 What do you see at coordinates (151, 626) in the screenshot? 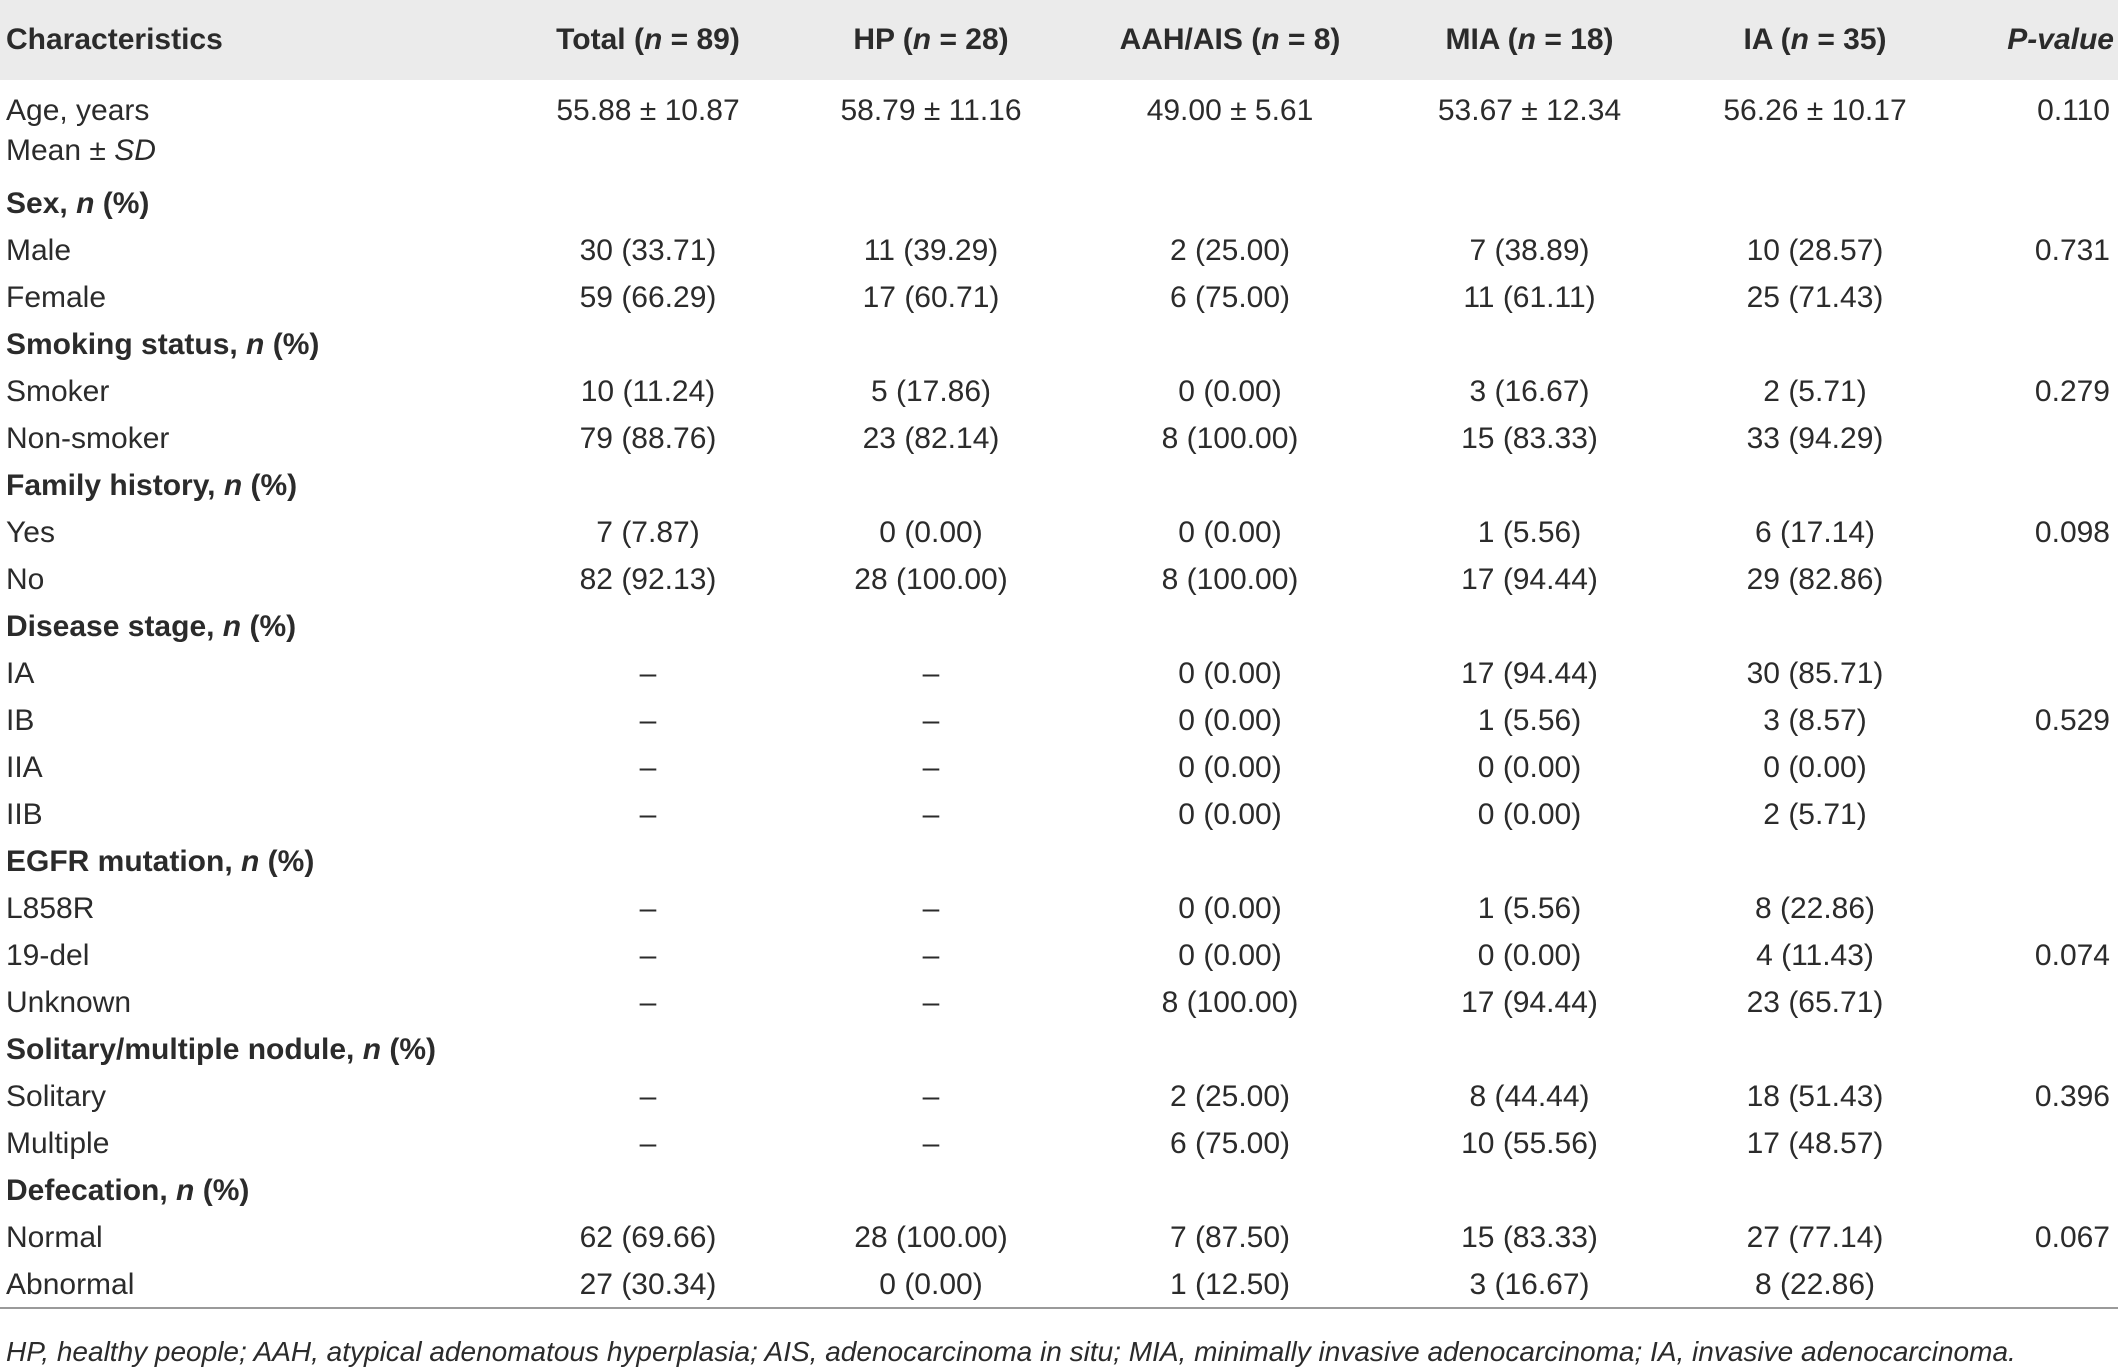
I see `section-heading: Disease stage, n (%)` at bounding box center [151, 626].